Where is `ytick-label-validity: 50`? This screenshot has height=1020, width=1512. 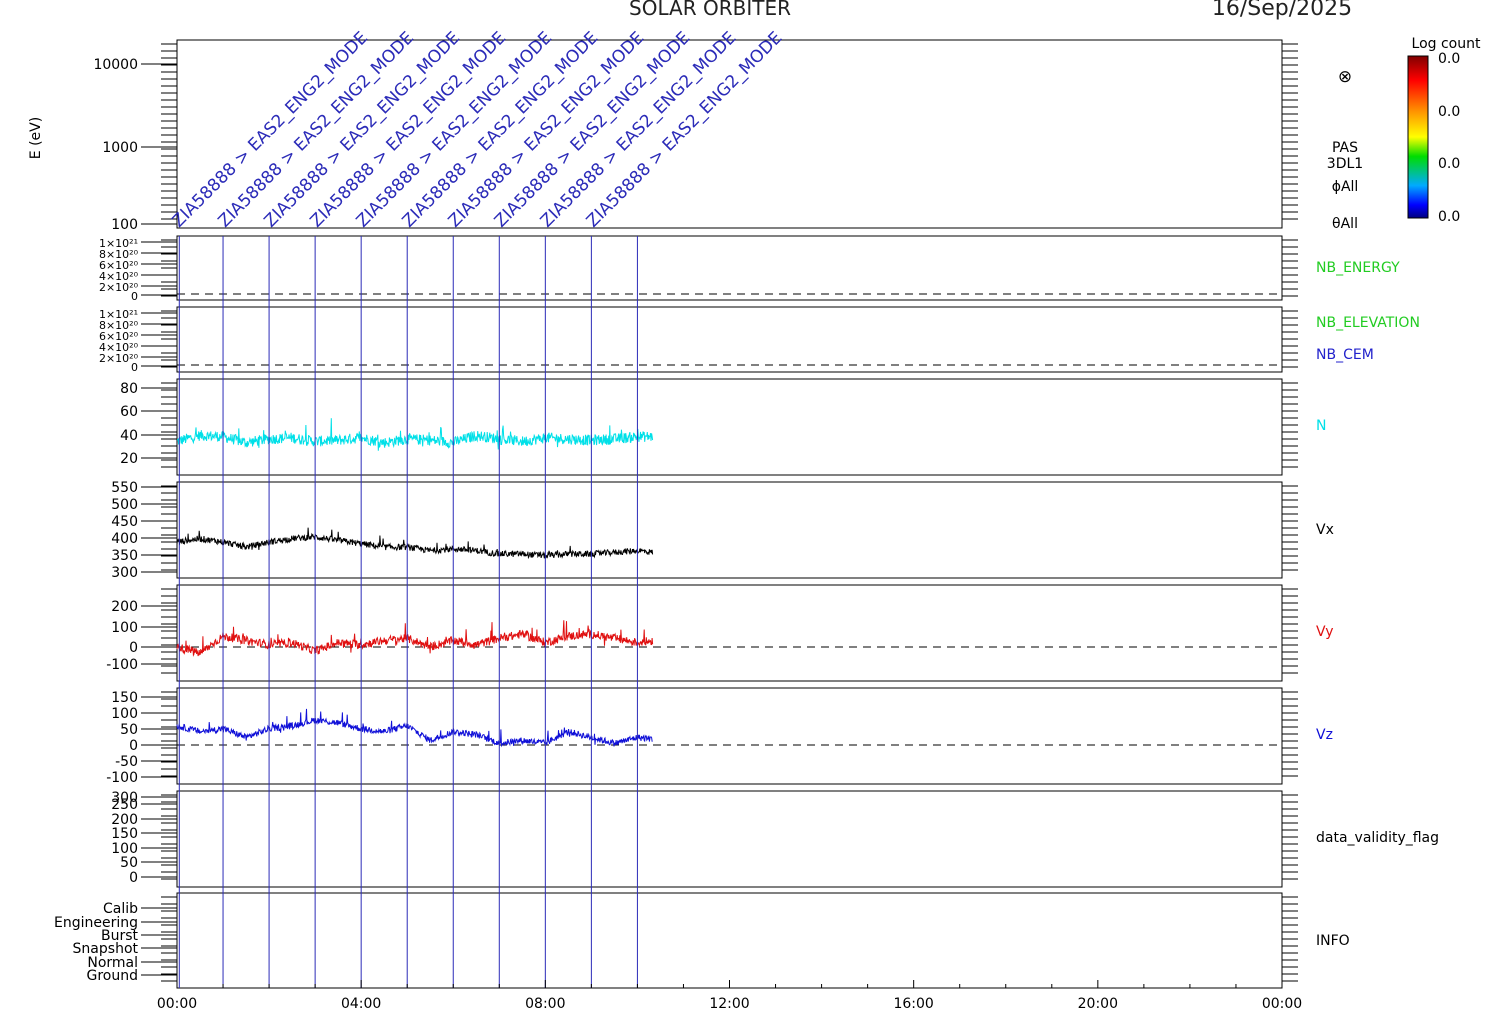
ytick-label-validity: 50 is located at coordinates (129, 863).